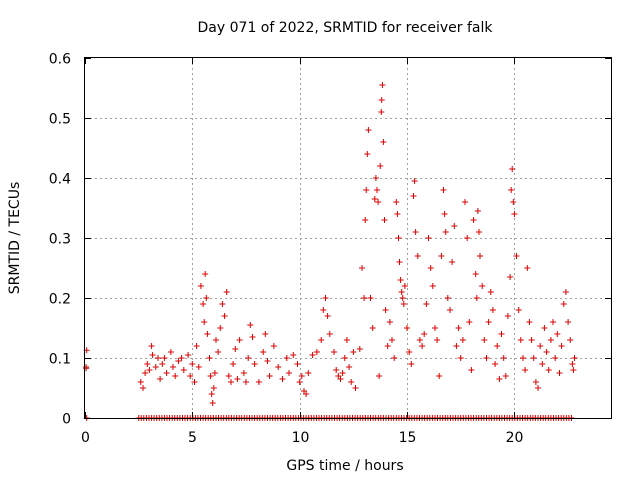 The width and height of the screenshot is (640, 480). What do you see at coordinates (60, 60) in the screenshot?
I see `y-tick-label: 0.6` at bounding box center [60, 60].